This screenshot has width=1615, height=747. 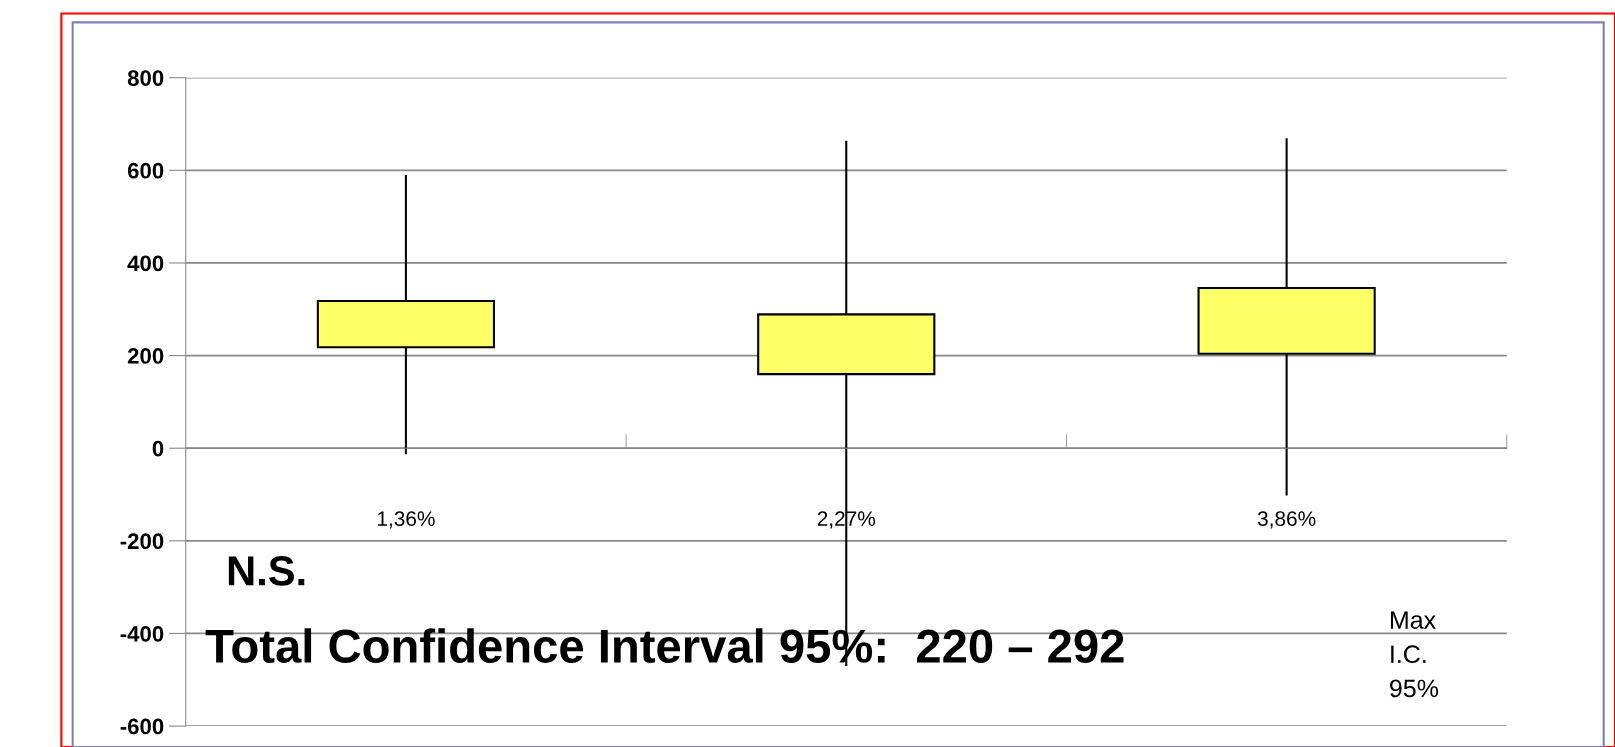 What do you see at coordinates (406, 520) in the screenshot?
I see `x-tick-label: 1,36%` at bounding box center [406, 520].